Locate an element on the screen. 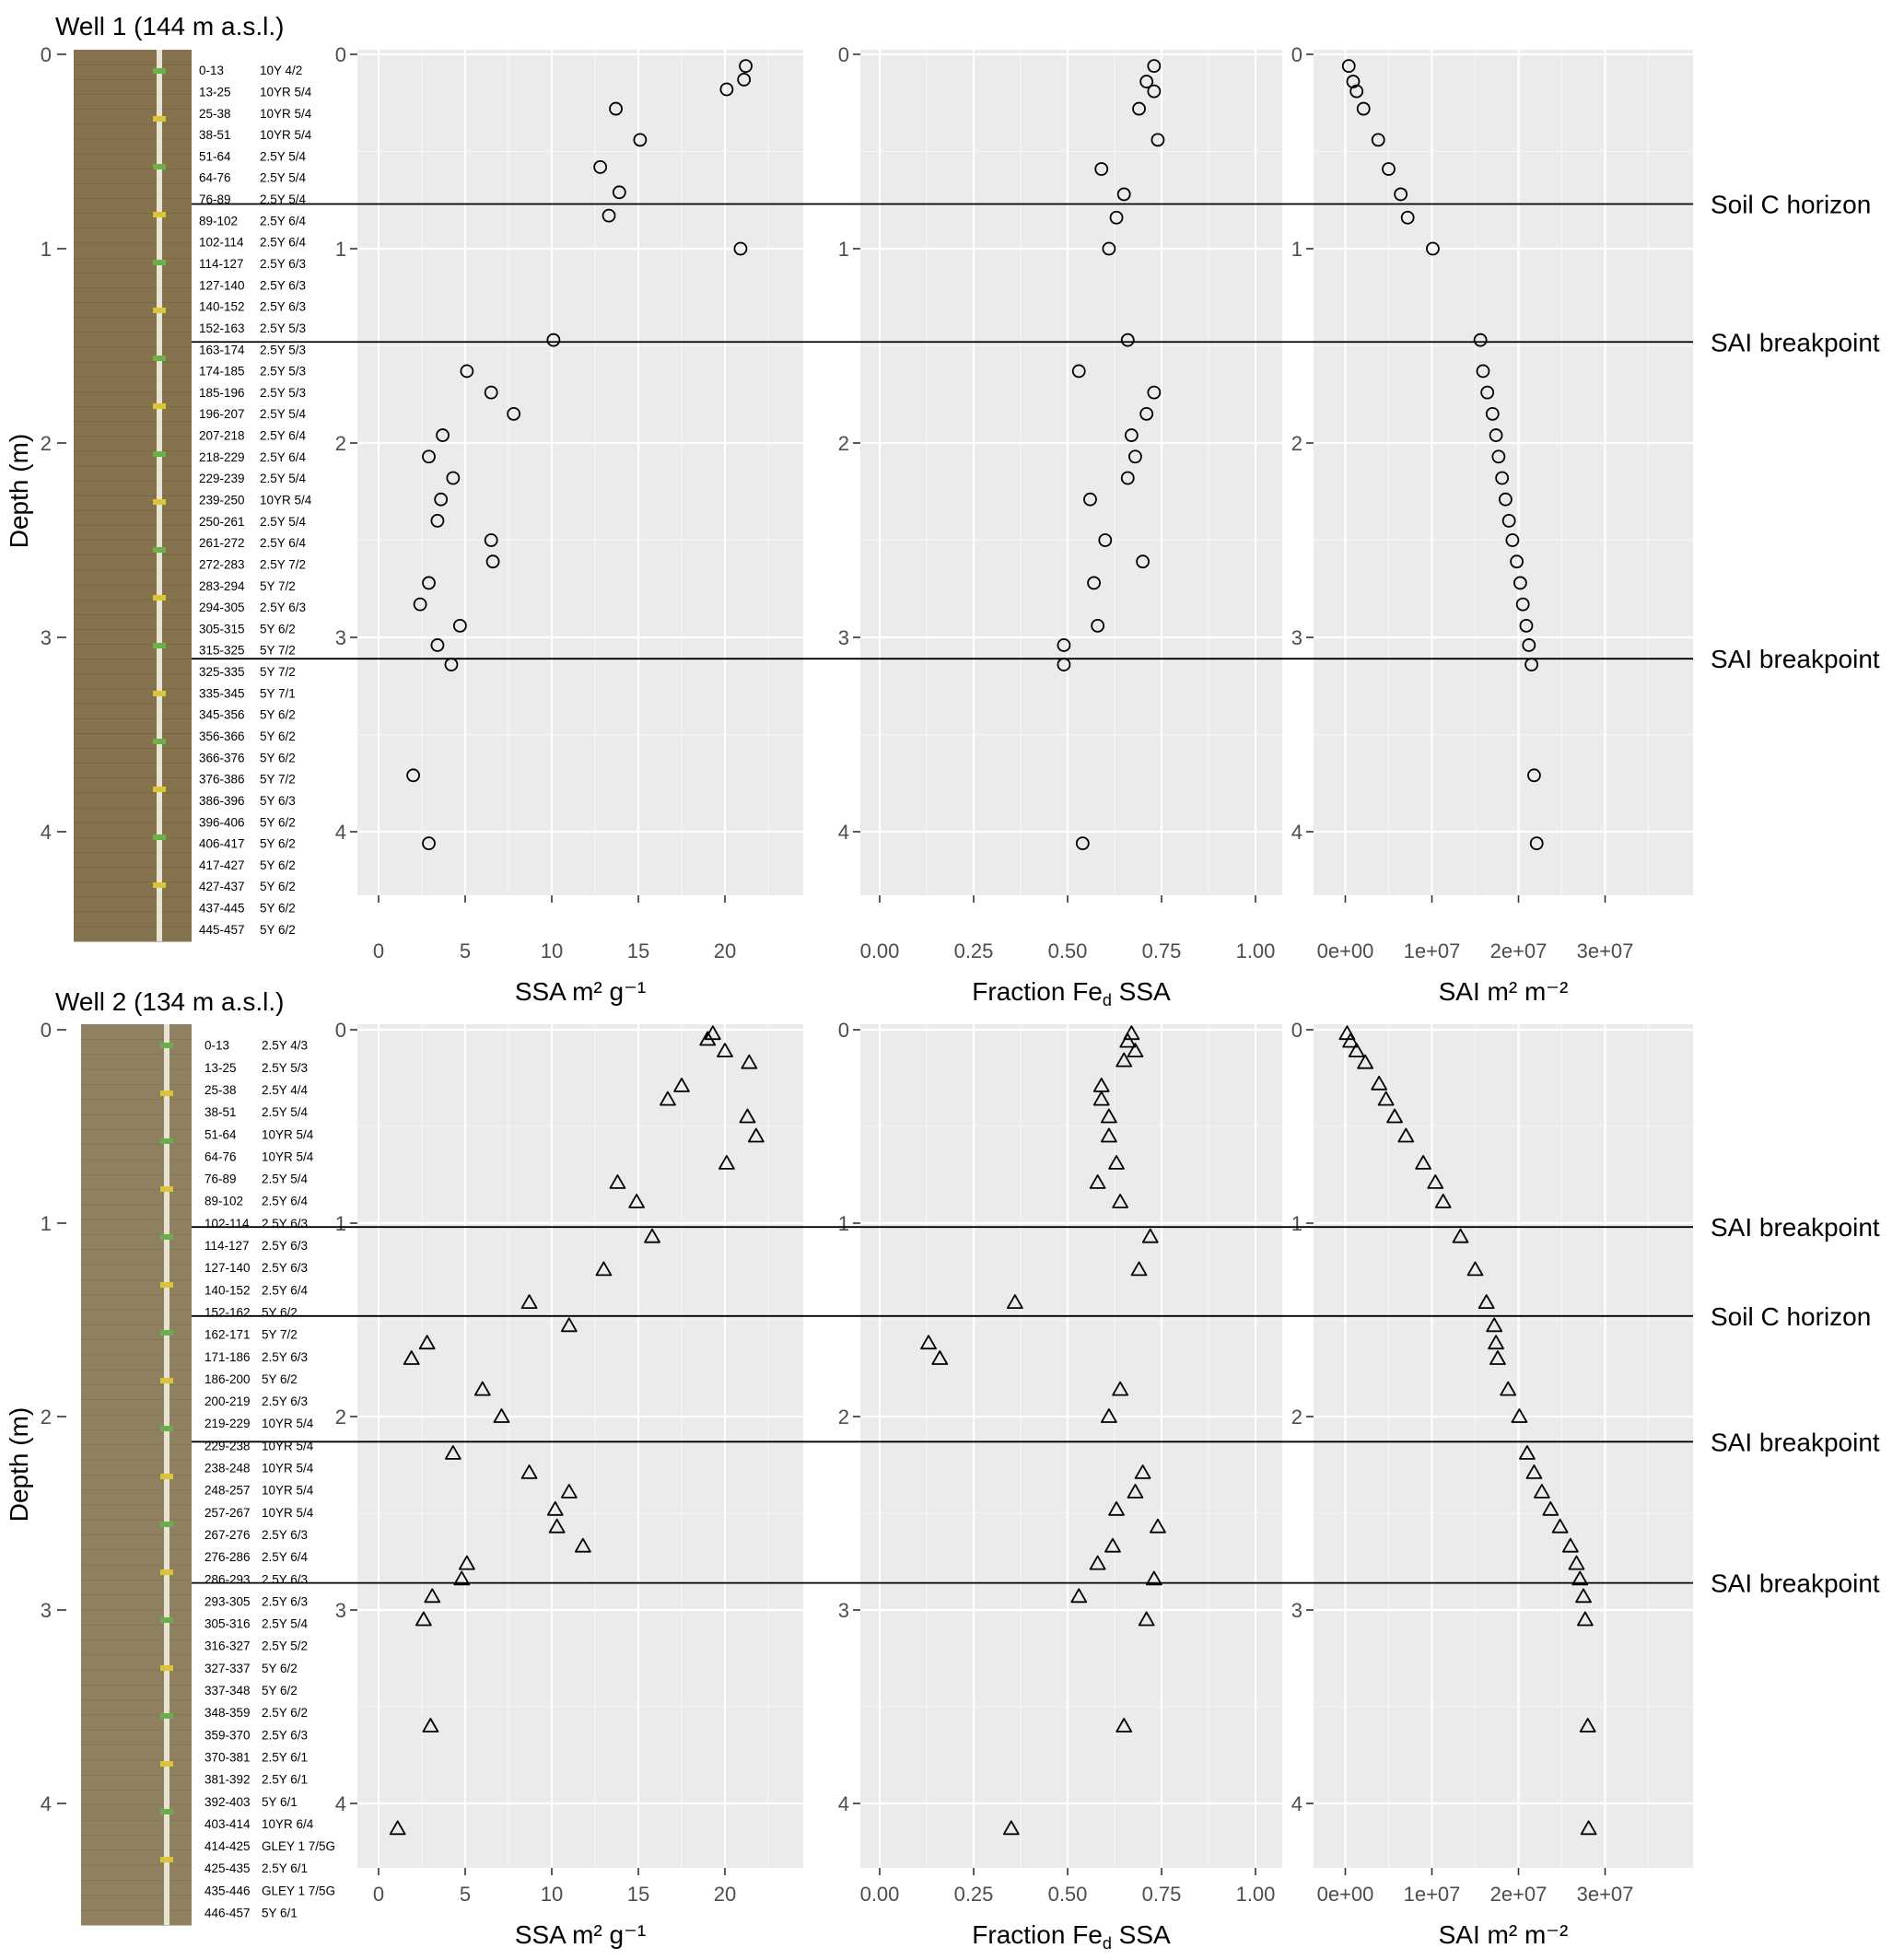 This screenshot has width=1904, height=1960. core-interval: 248-257 is located at coordinates (227, 1491).